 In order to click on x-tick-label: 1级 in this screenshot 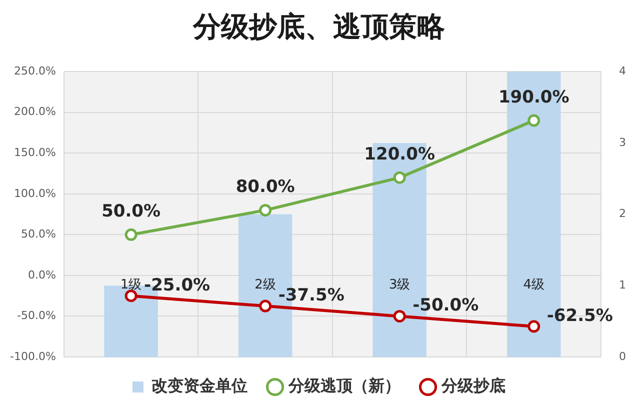, I will do `click(131, 284)`.